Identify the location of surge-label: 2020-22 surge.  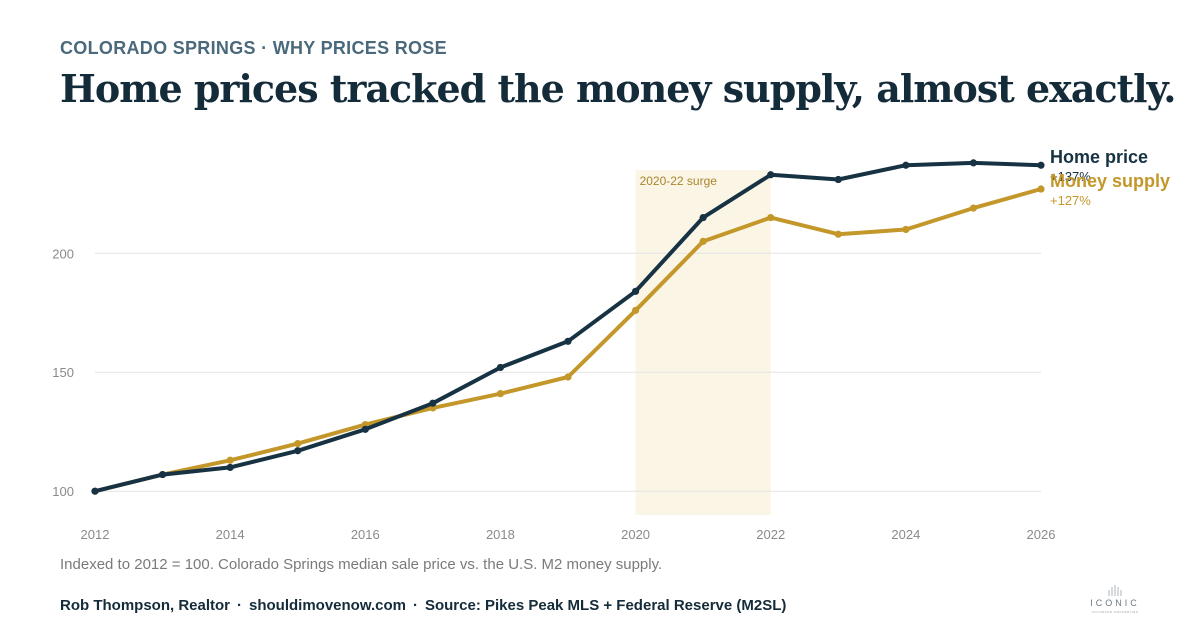
(679, 181).